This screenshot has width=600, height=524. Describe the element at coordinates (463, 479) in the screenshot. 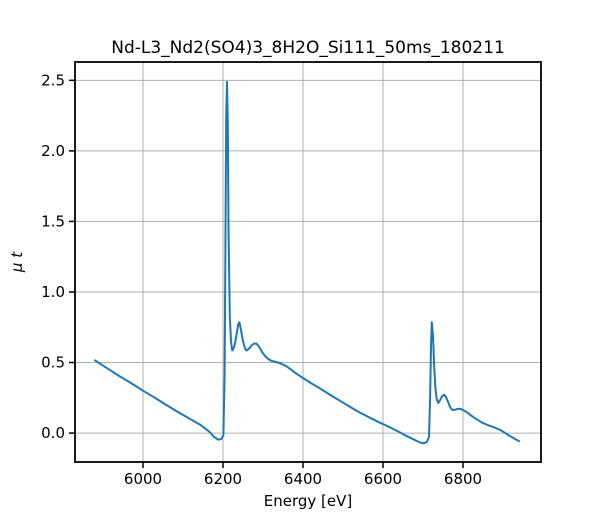

I see `x-tick-label: 6800` at that location.